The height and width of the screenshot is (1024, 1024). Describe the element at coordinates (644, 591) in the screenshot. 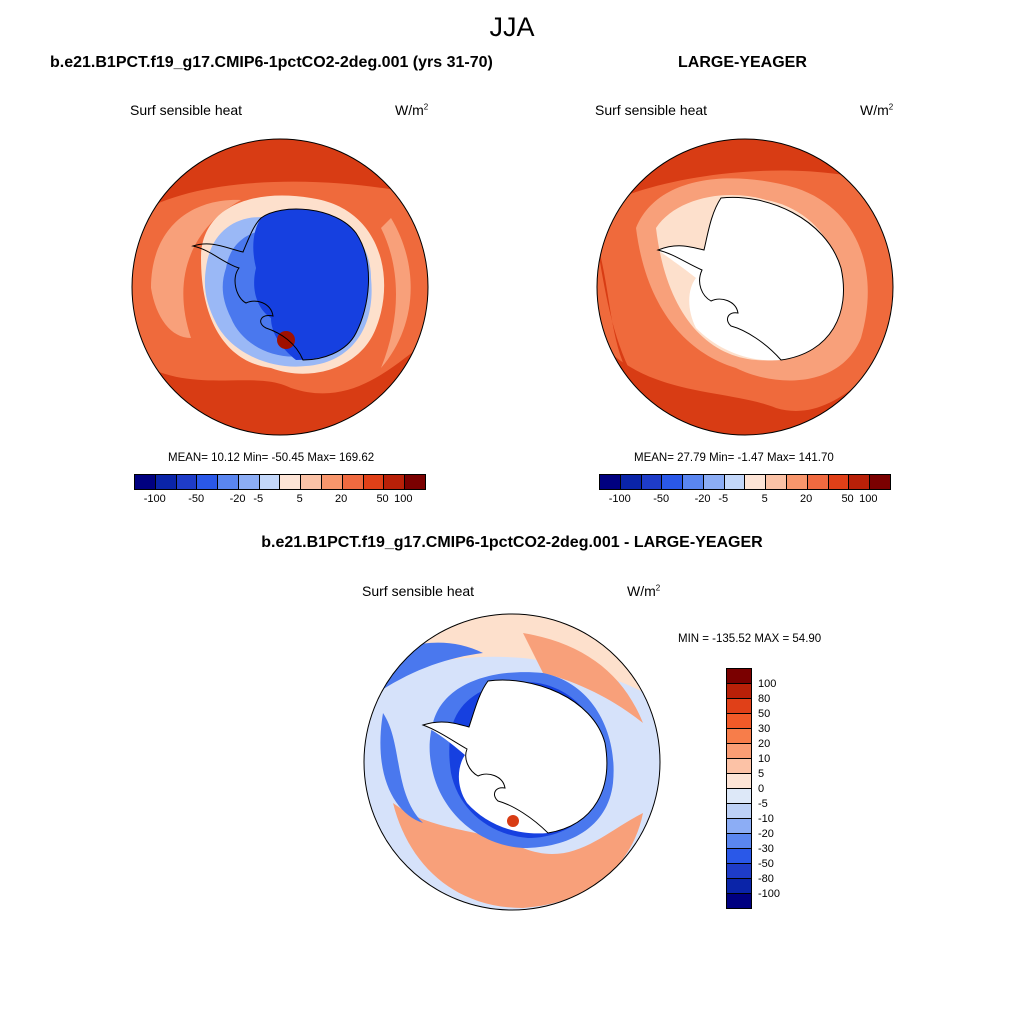

I see `diff-units-label: W/m2` at that location.